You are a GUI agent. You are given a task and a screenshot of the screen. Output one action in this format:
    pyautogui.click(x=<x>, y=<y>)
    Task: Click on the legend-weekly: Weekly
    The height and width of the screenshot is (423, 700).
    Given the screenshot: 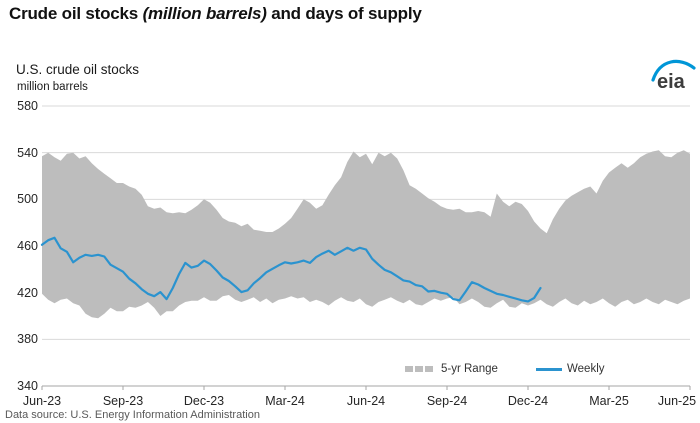 What is the action you would take?
    pyautogui.click(x=570, y=369)
    